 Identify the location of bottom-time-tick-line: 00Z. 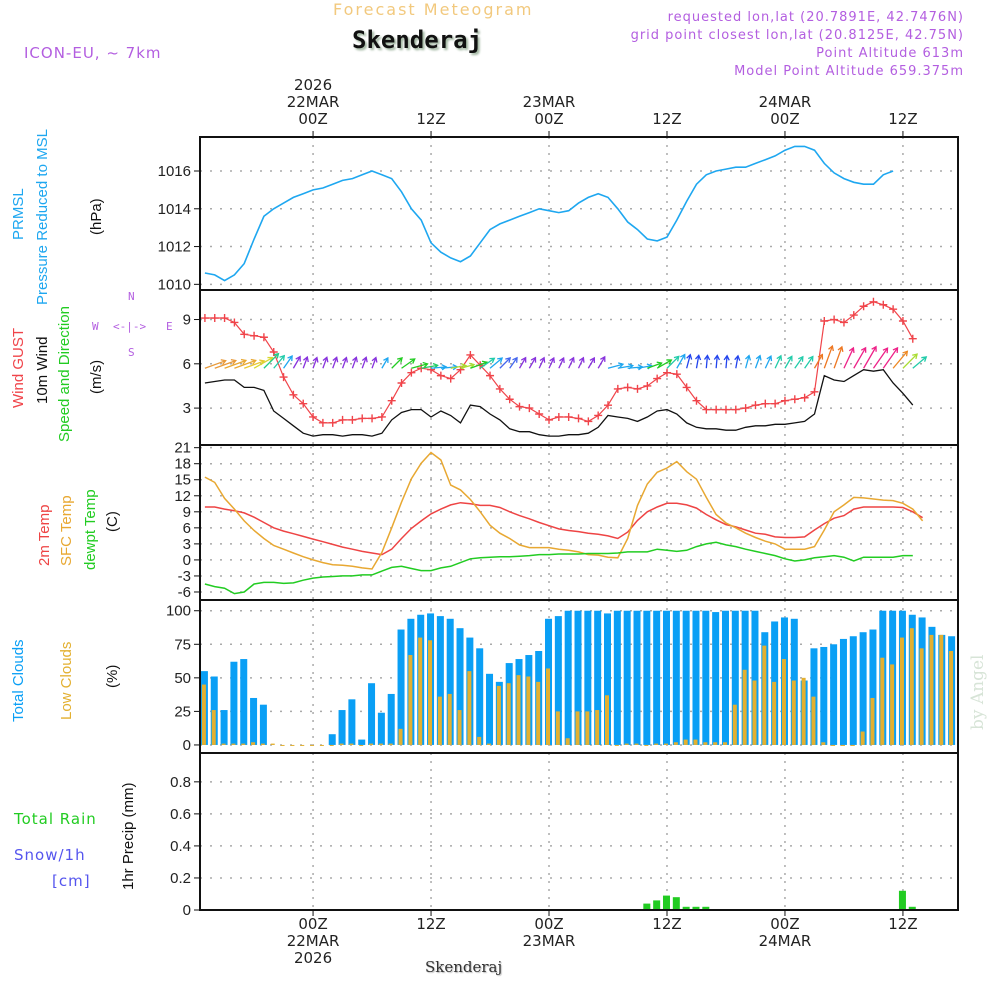
(313, 924).